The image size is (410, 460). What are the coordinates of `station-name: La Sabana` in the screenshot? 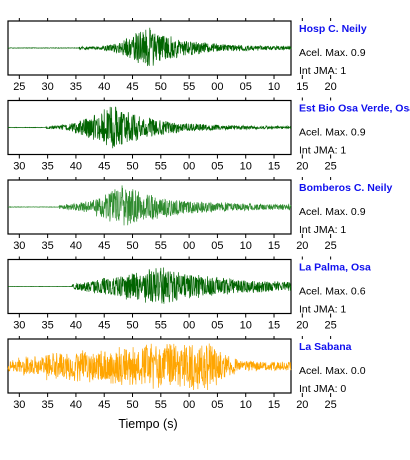 It's located at (325, 347).